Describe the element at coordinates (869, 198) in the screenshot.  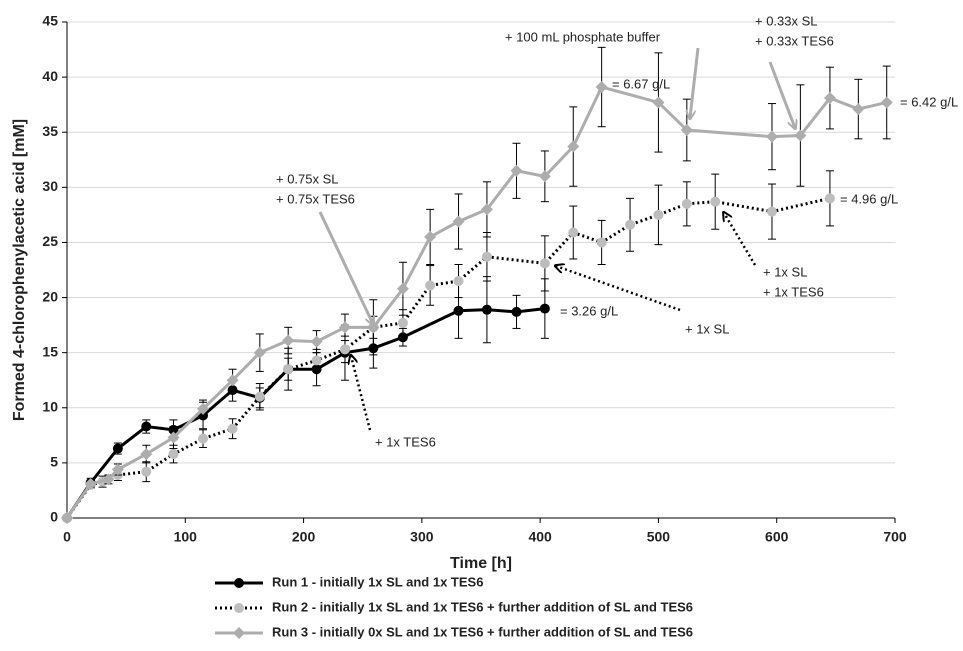
I see `annotation: = 4.96 g/L` at that location.